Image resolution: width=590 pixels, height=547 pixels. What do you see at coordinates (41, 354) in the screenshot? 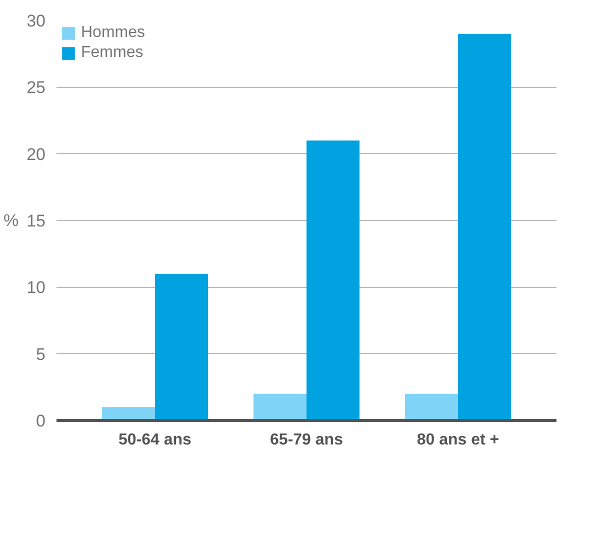
I see `y-tick-label: 5` at bounding box center [41, 354].